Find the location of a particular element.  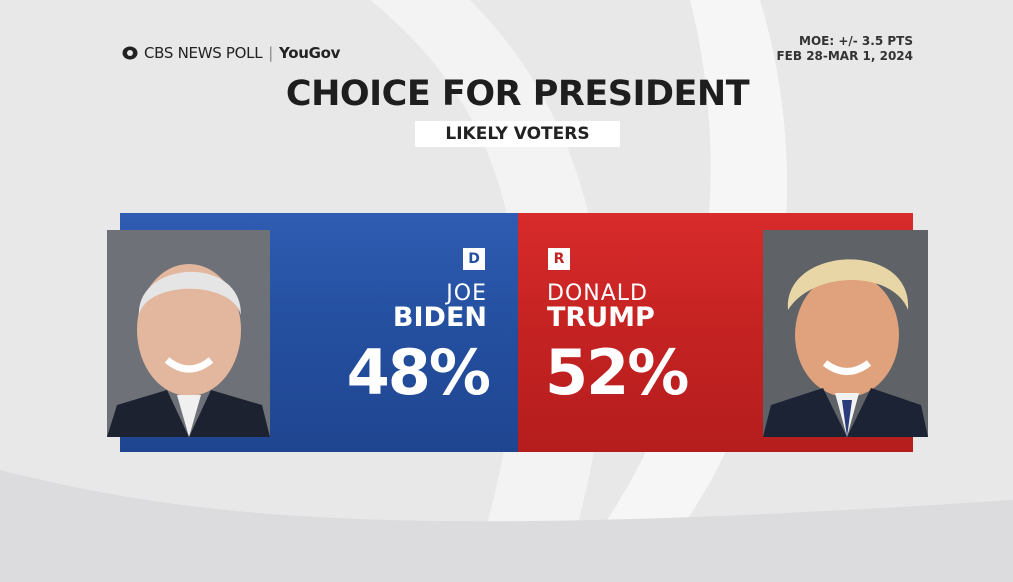

brand-text: CBS NEWS POLL is located at coordinates (203, 53).